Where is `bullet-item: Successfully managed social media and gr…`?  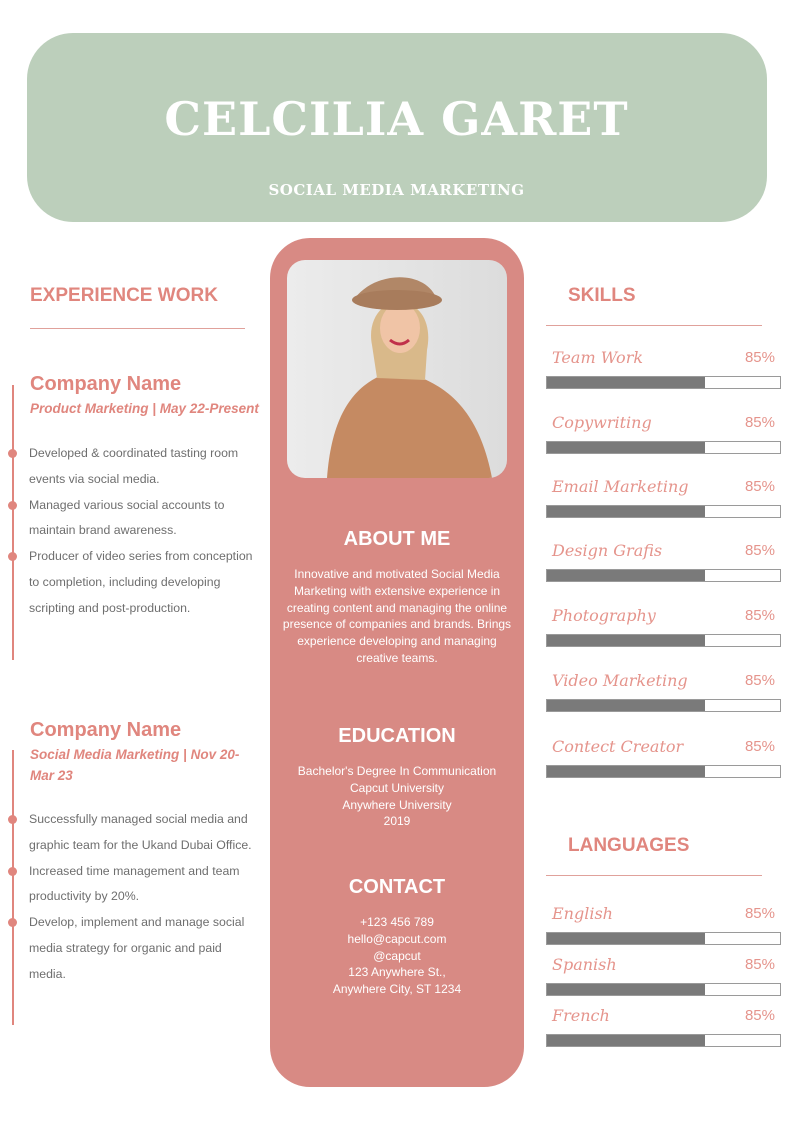 bullet-item: Successfully managed social media and gr… is located at coordinates (131, 833).